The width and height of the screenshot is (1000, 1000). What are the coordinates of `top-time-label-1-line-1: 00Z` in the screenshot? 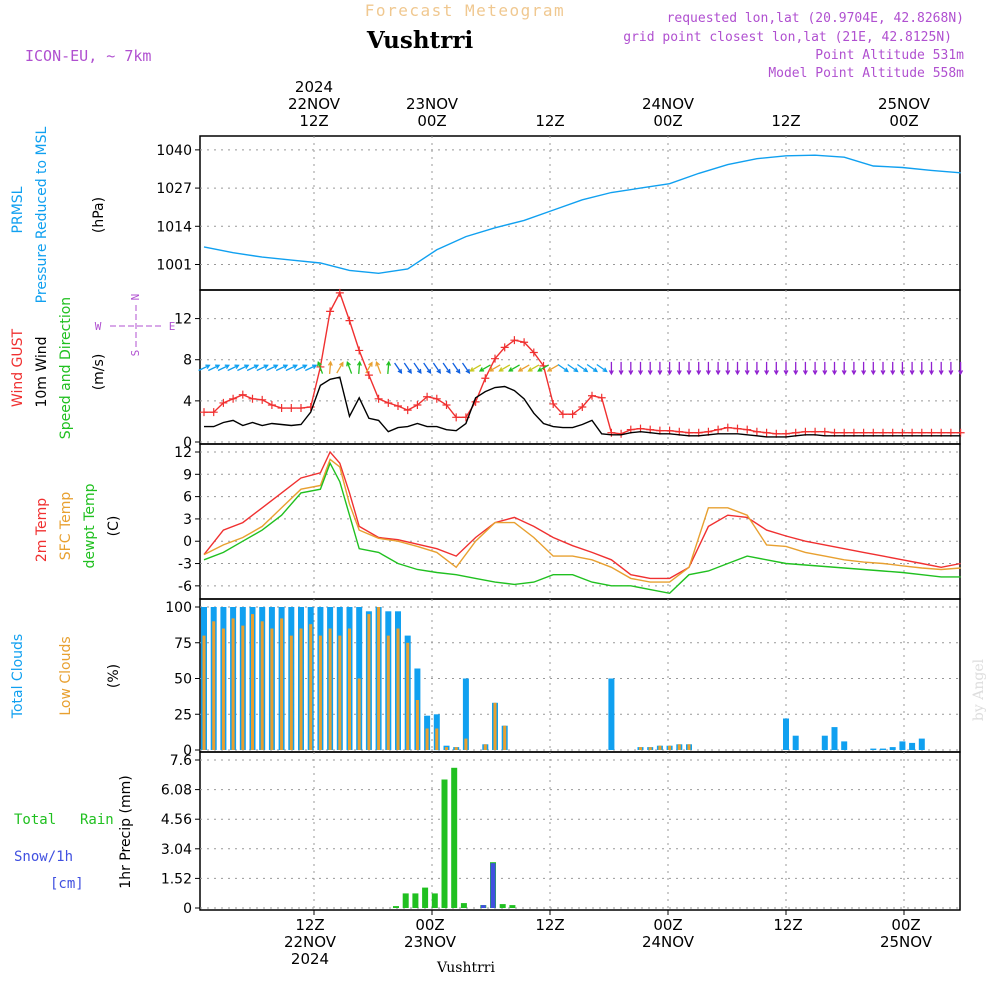 It's located at (431, 121).